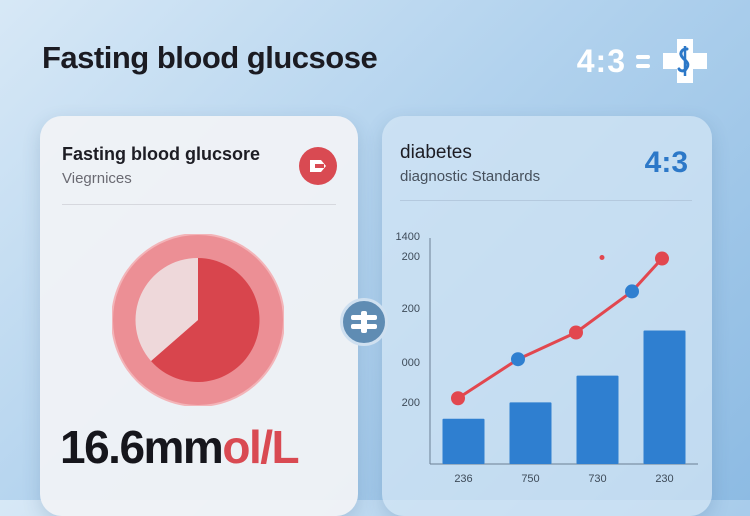 The width and height of the screenshot is (750, 516). Describe the element at coordinates (463, 479) in the screenshot. I see `x-tick-label: 236` at that location.